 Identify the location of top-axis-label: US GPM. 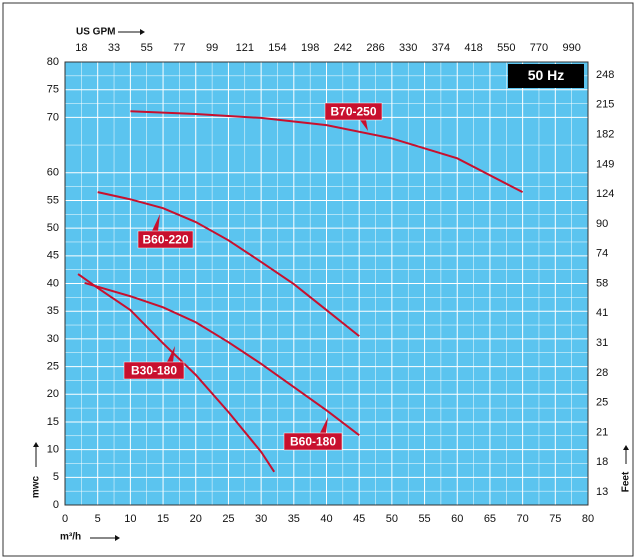
(95, 32).